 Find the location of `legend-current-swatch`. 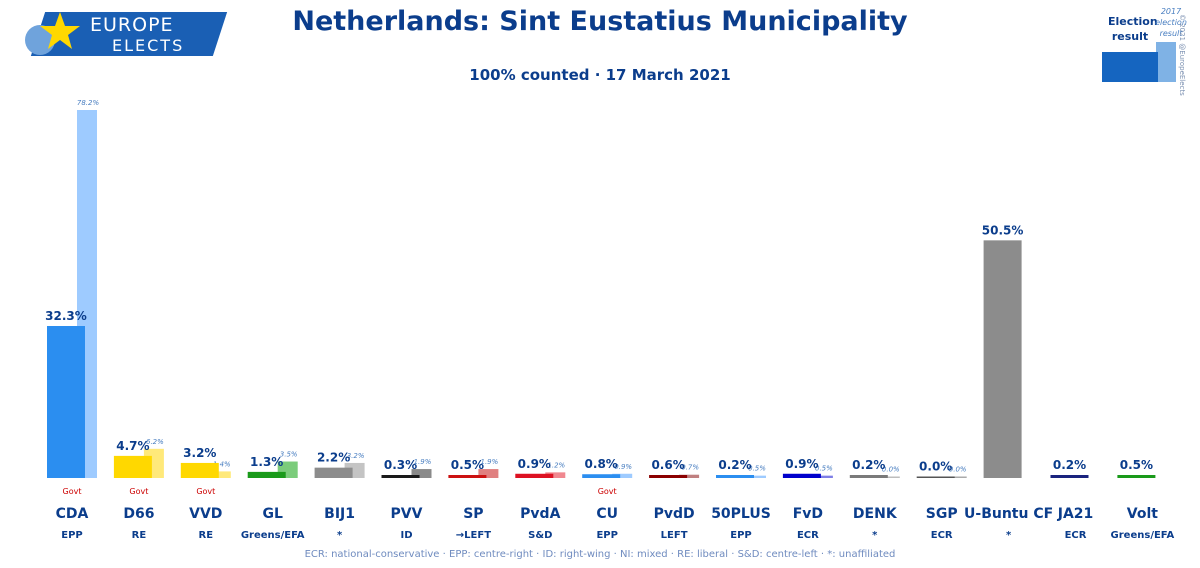

legend-current-swatch is located at coordinates (1130, 67).